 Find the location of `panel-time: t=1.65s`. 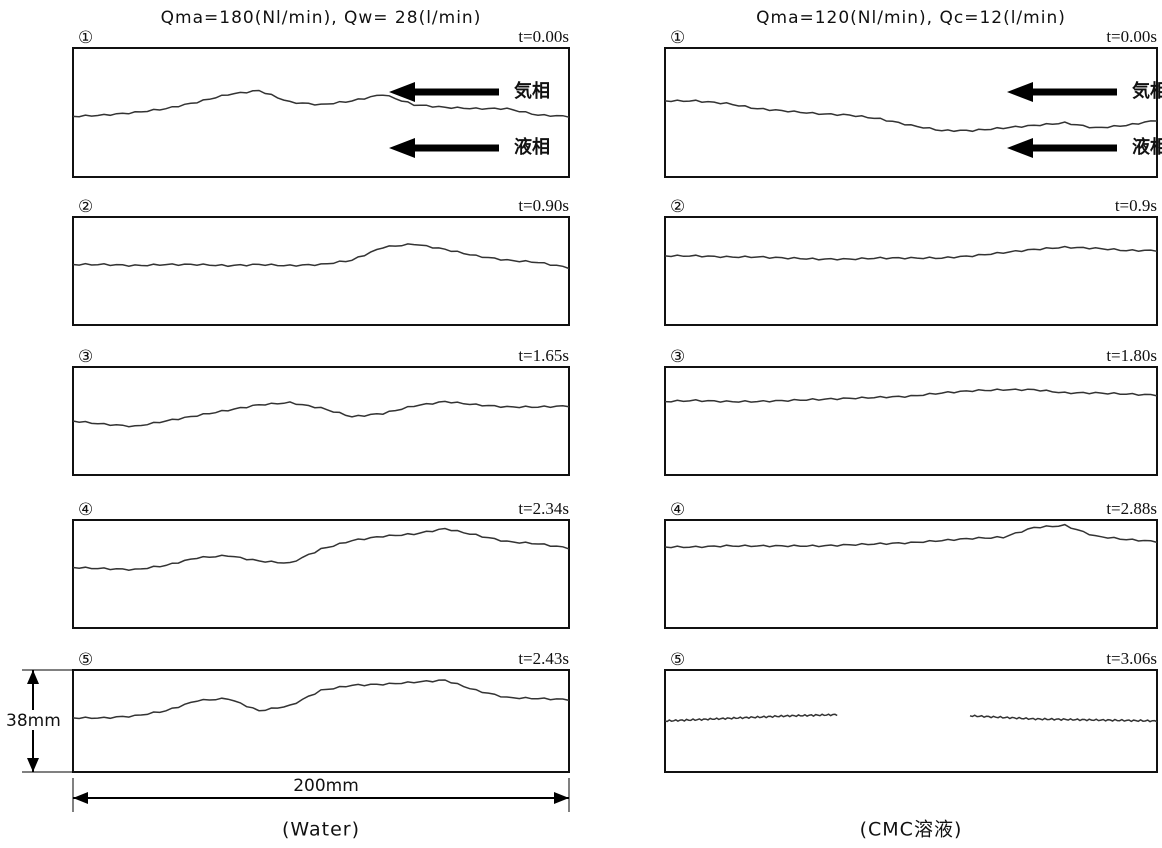

panel-time: t=1.65s is located at coordinates (543, 355).